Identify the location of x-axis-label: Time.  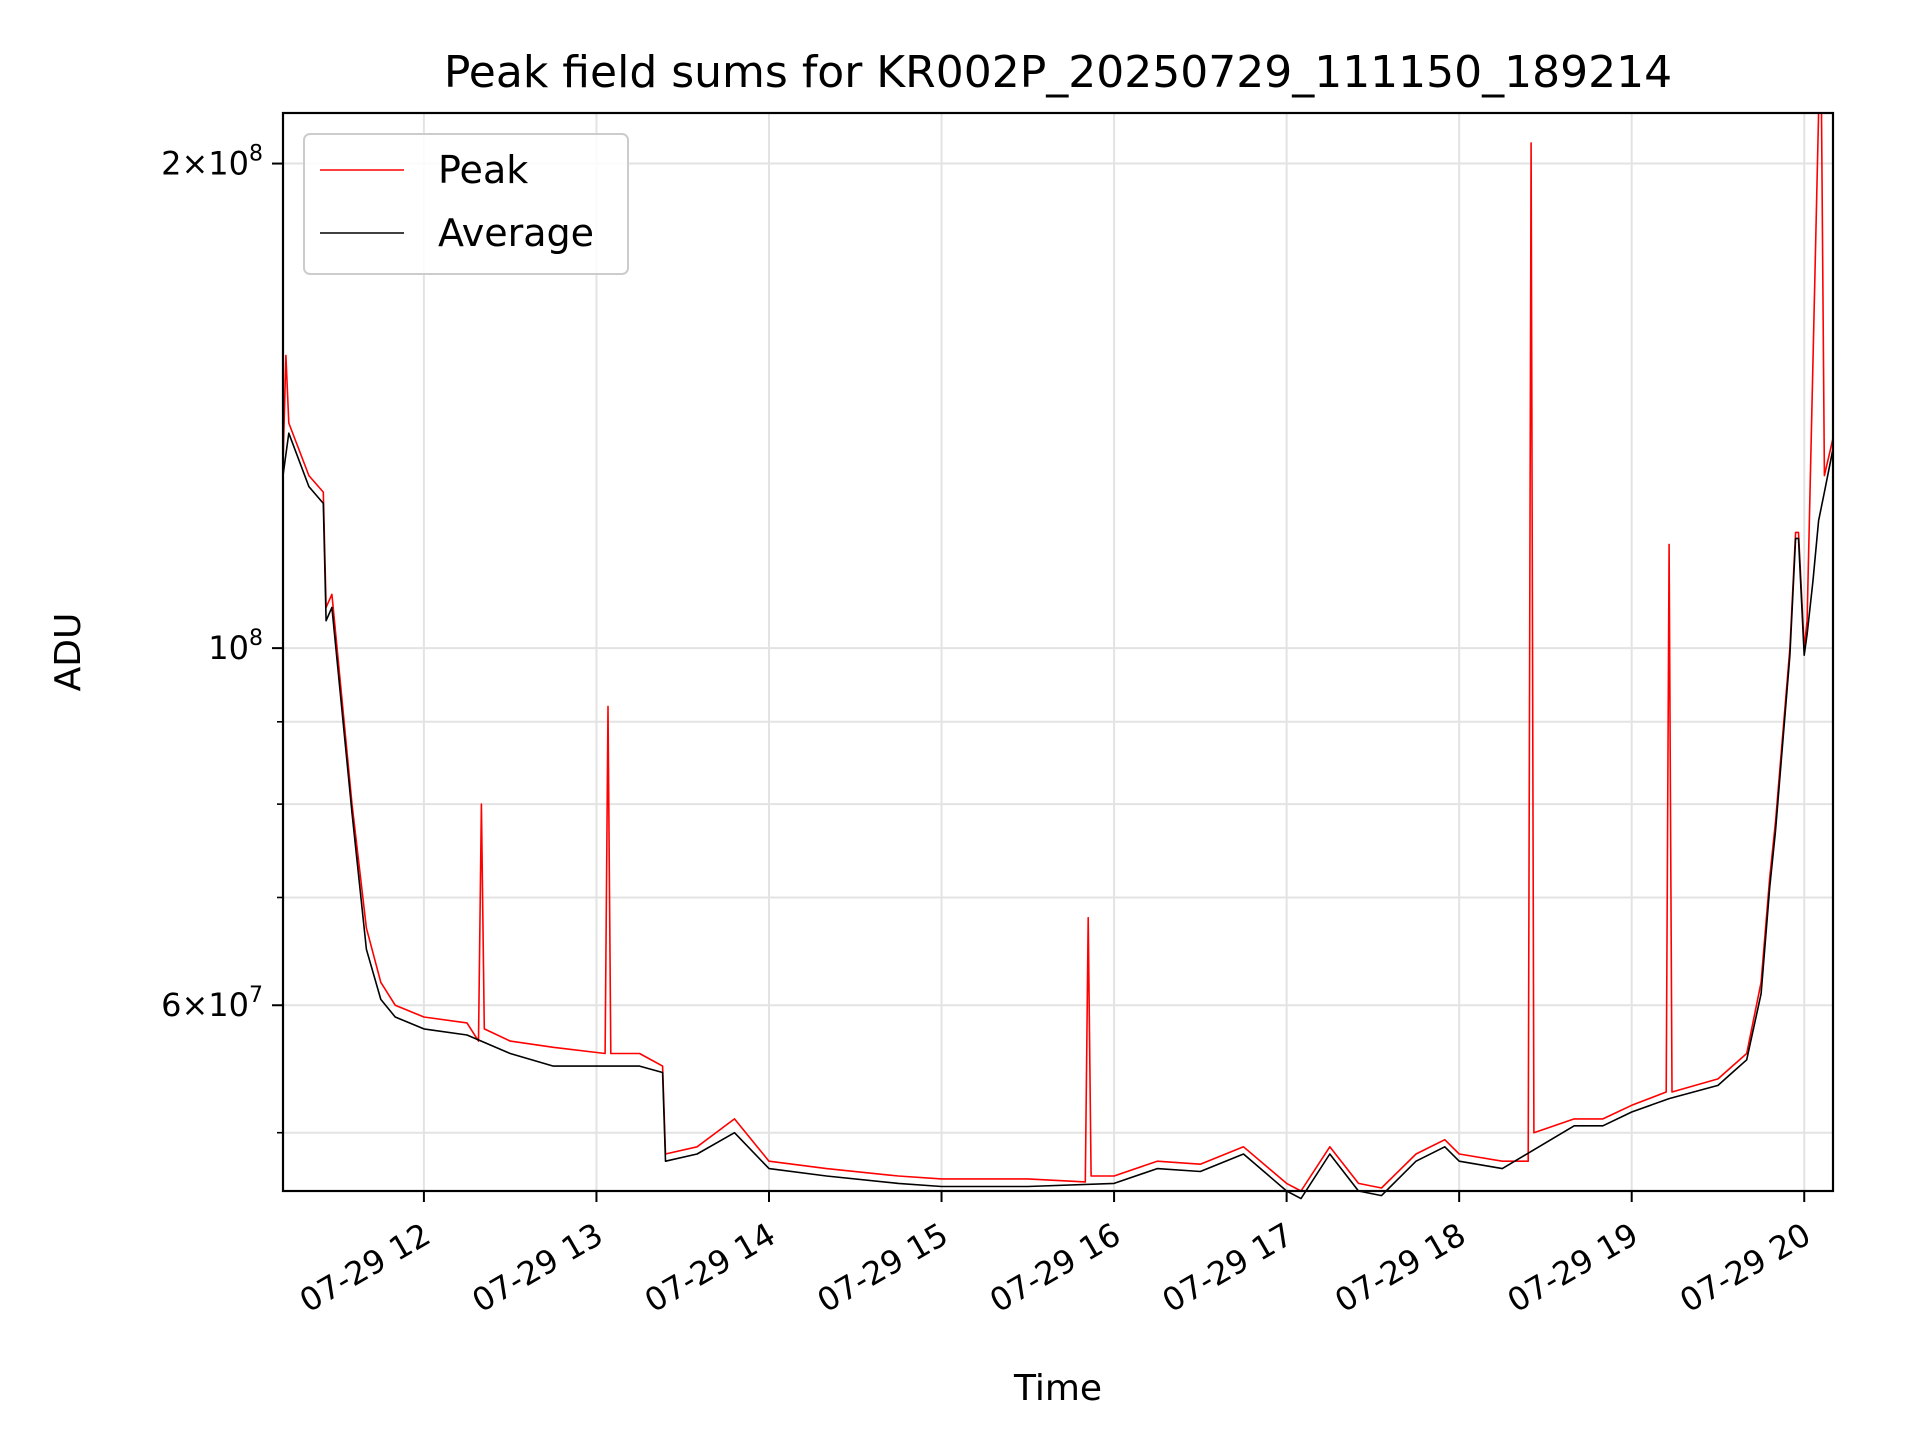
(1057, 1388).